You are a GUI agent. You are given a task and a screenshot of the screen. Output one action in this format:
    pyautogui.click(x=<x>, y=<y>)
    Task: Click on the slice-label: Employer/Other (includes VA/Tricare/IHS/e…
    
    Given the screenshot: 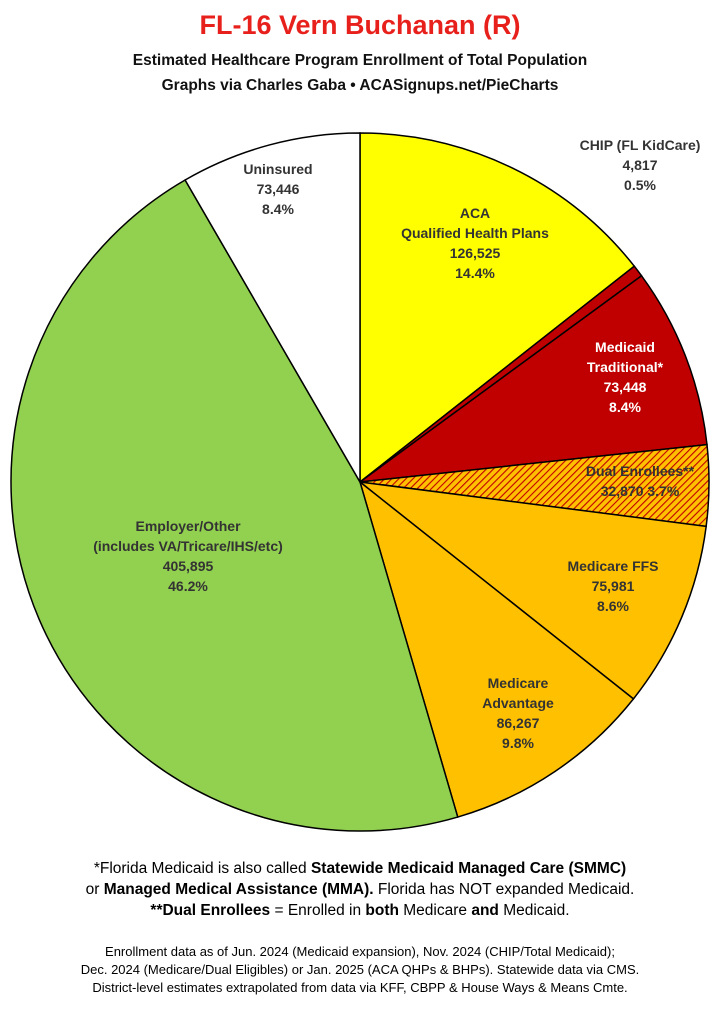 What is the action you would take?
    pyautogui.click(x=188, y=556)
    